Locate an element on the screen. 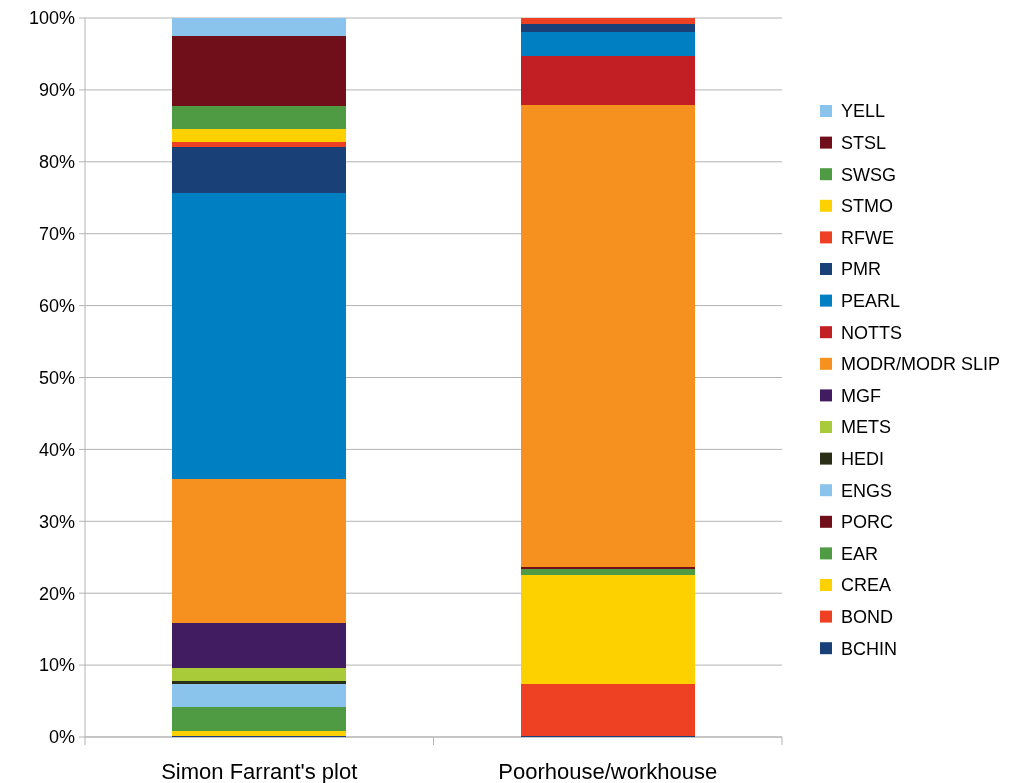  legend-label: PEARL is located at coordinates (871, 300).